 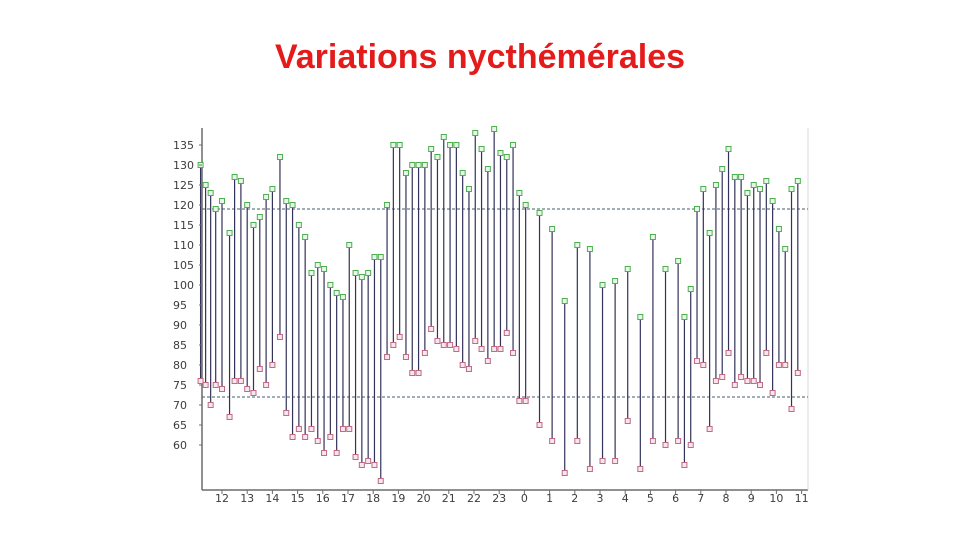 What do you see at coordinates (187, 295) in the screenshot?
I see `y-axis: 60 65 70 75 80 85 90 95 100 105 110 115 120 125 130 135` at bounding box center [187, 295].